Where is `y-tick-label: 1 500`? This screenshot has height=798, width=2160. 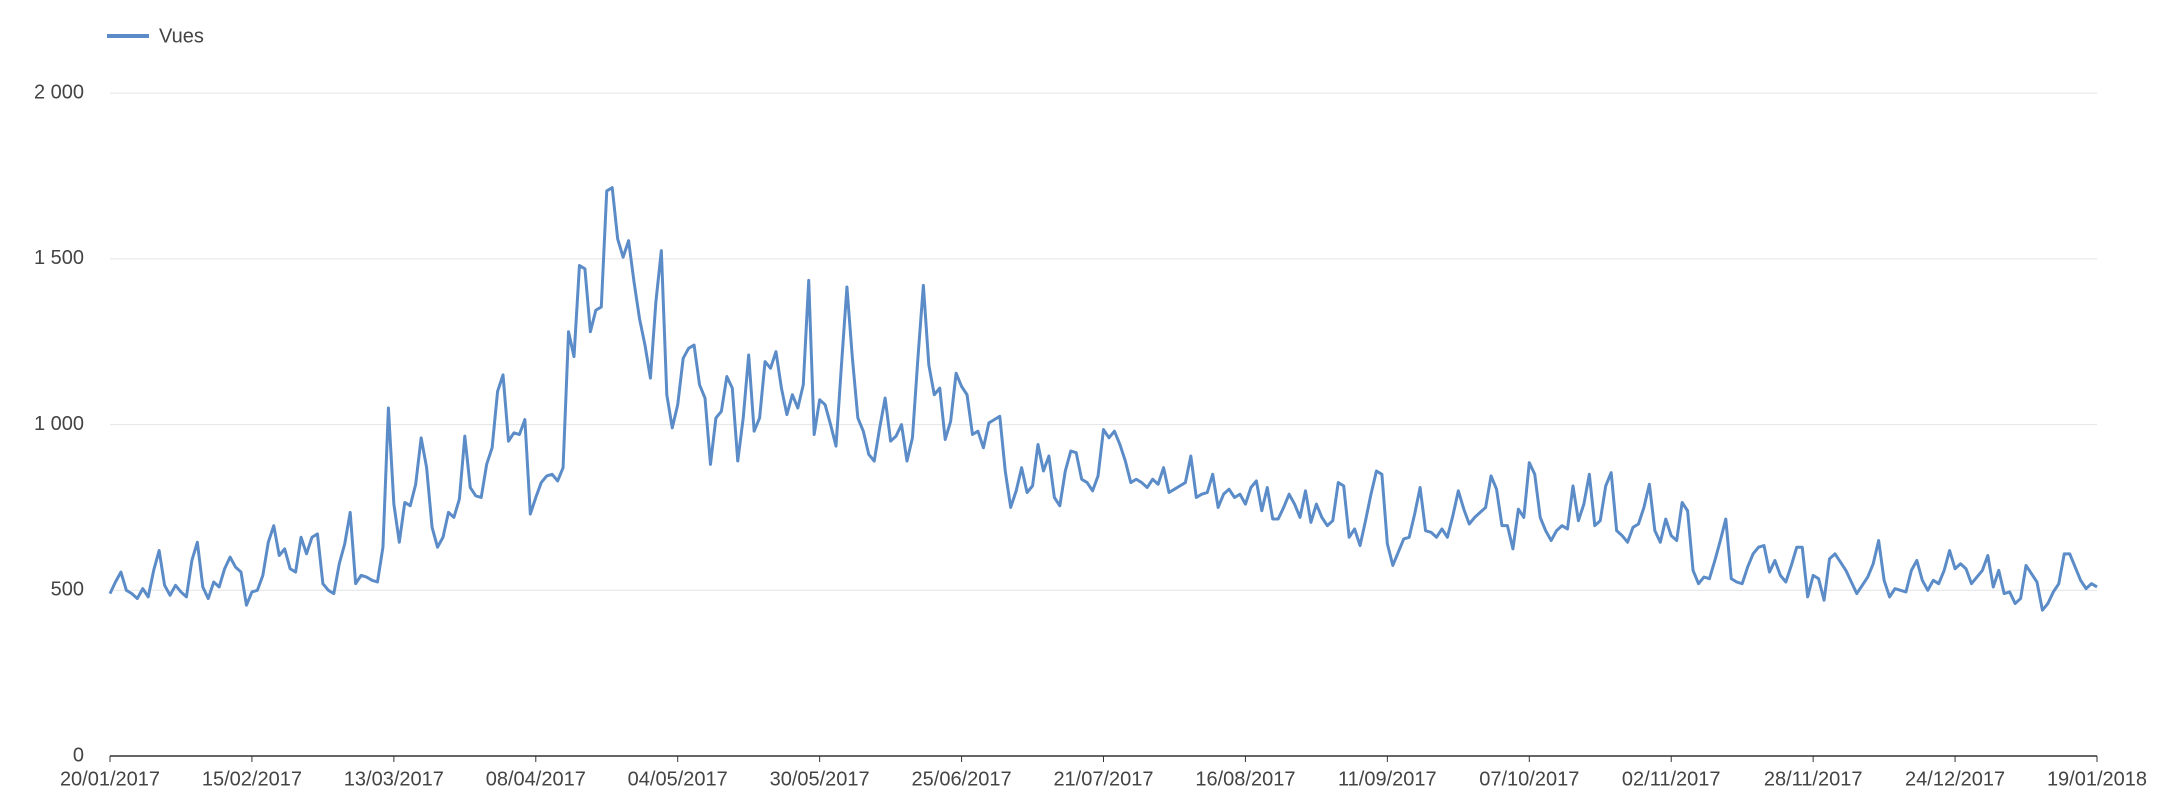 y-tick-label: 1 500 is located at coordinates (59, 258).